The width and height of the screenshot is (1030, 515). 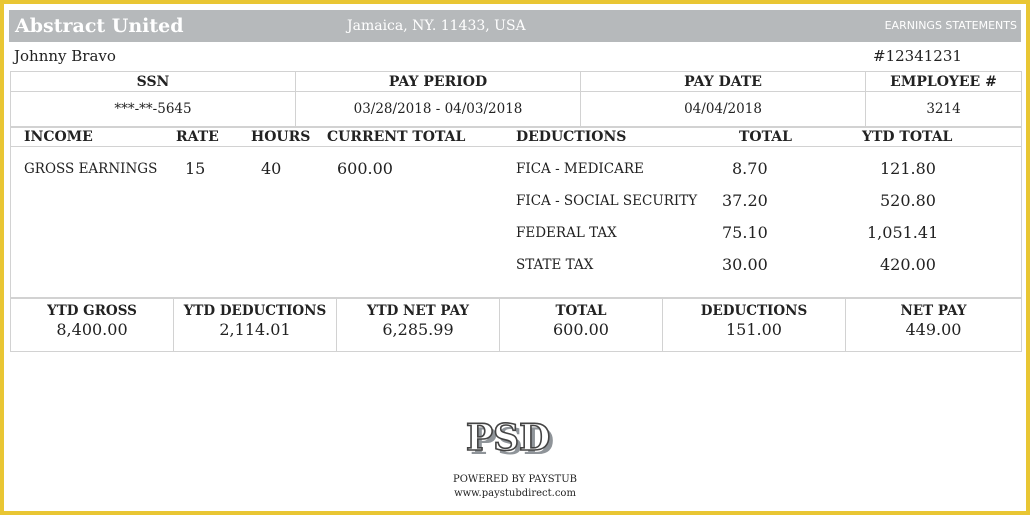 What do you see at coordinates (92, 329) in the screenshot?
I see `summary-value: 8,400.00` at bounding box center [92, 329].